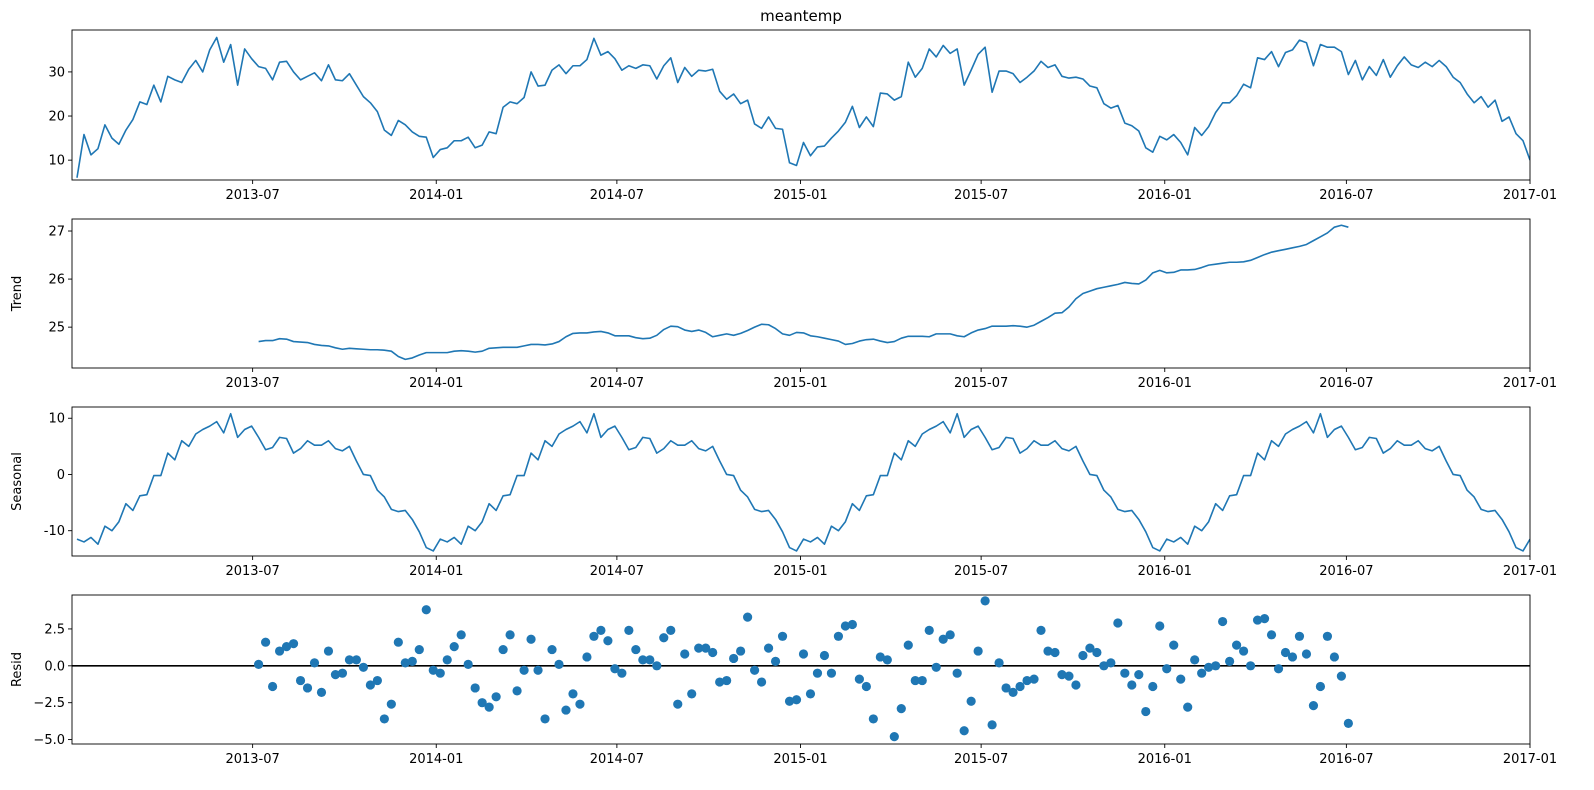  What do you see at coordinates (17, 294) in the screenshot?
I see `y-axis-label: Trend` at bounding box center [17, 294].